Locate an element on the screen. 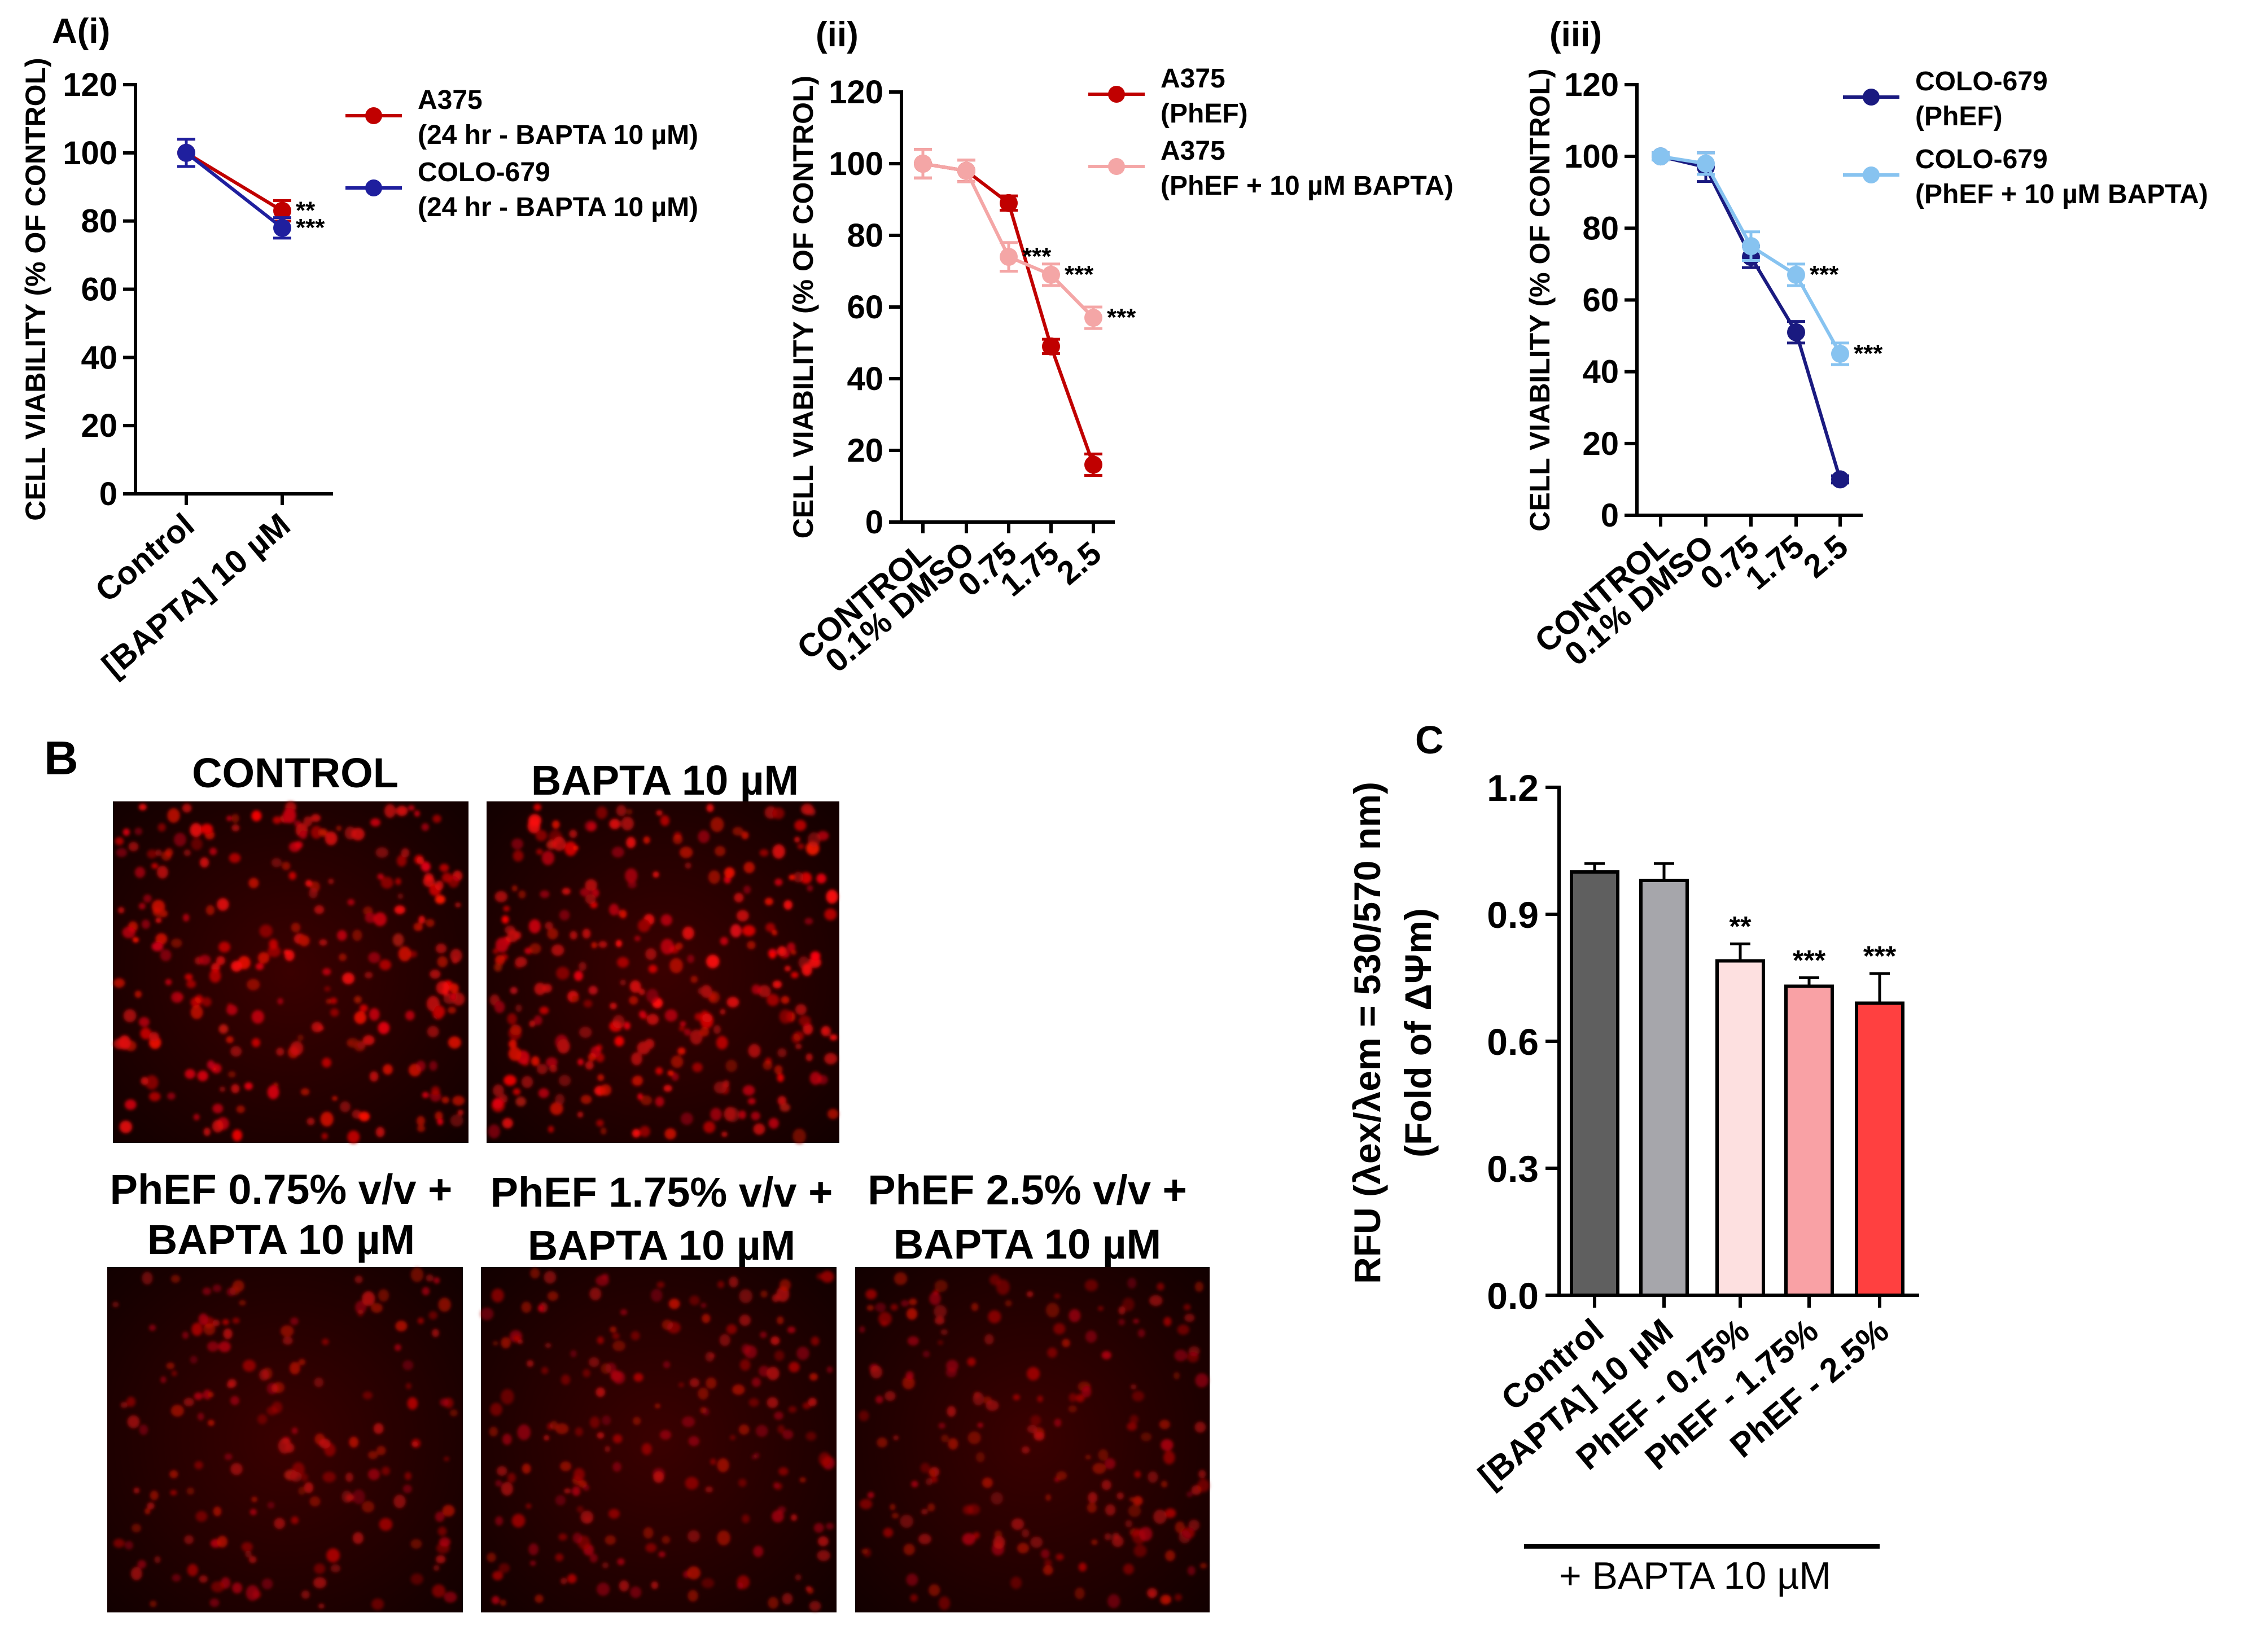 The image size is (2268, 1635). micrograph-control is located at coordinates (291, 973).